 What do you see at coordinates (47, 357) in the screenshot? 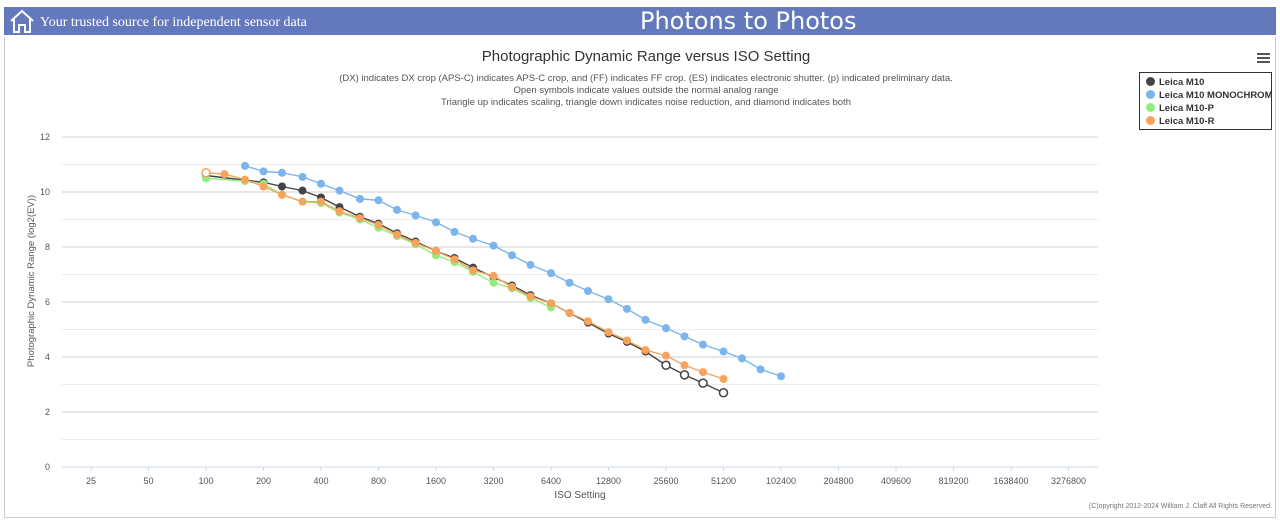
I see `y-tick-label: 4` at bounding box center [47, 357].